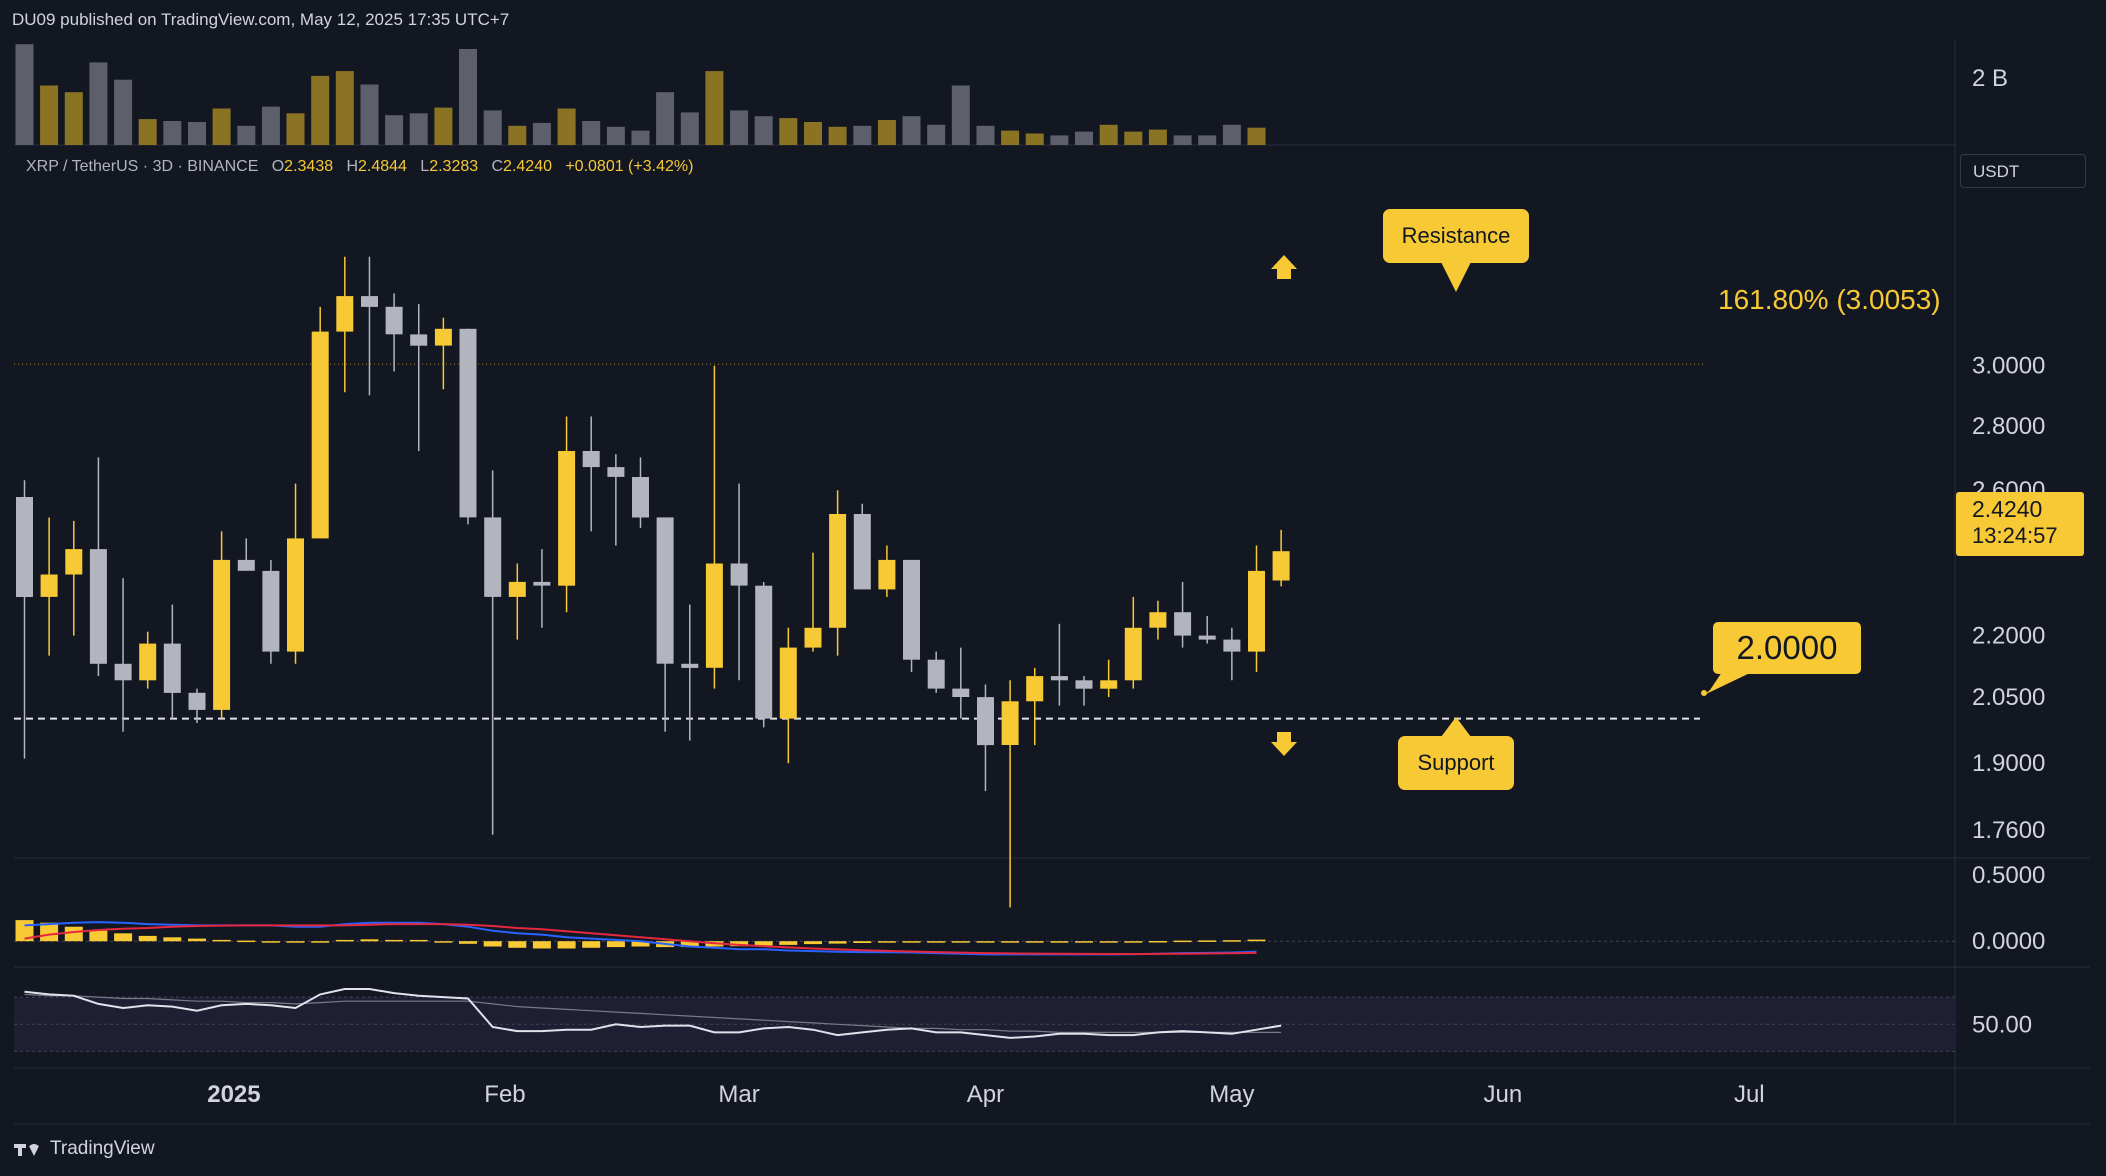 The width and height of the screenshot is (2106, 1176). I want to click on fib-label: 161.80% (3.0053), so click(1829, 299).